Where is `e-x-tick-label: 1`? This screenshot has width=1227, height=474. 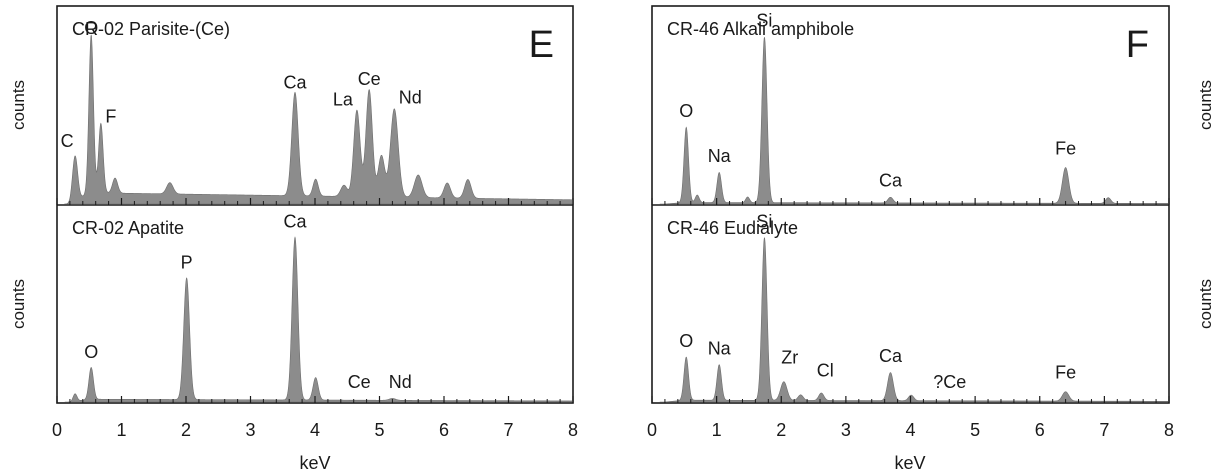 e-x-tick-label: 1 is located at coordinates (121, 430).